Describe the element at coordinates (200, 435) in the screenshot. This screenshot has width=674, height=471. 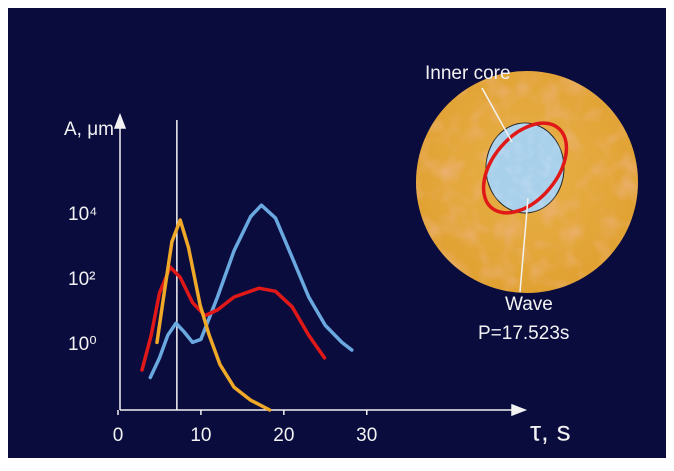
I see `x-tick-label: 10` at that location.